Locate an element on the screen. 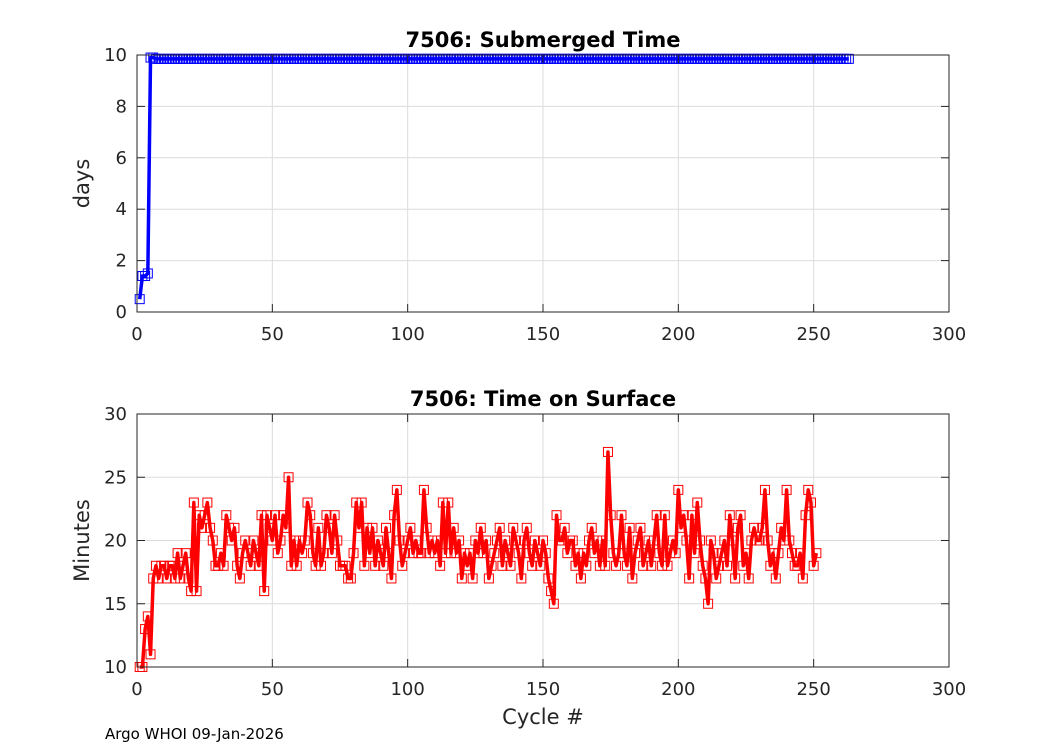 The image size is (1050, 750). y-tick-label: 30 is located at coordinates (115, 414).